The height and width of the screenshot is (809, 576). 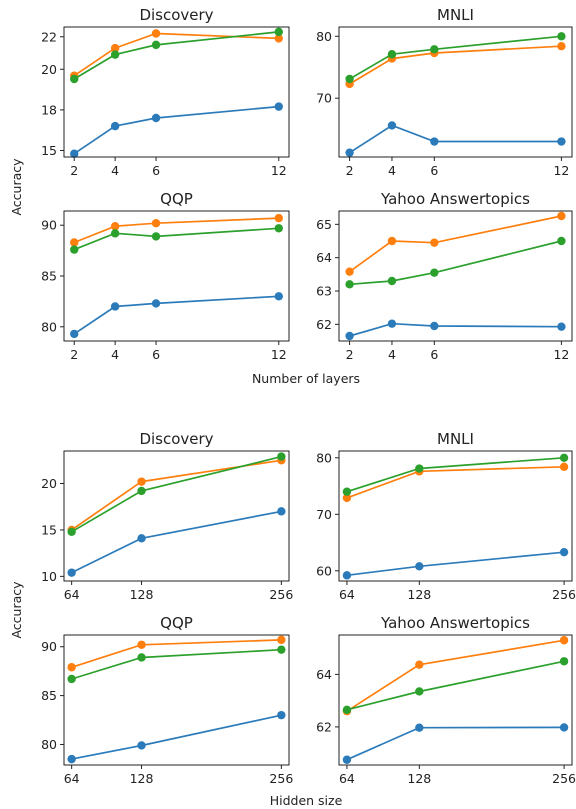 I want to click on chart-discovery-hidden: Discovery 64 128 256 10 15 20, so click(x=167, y=516).